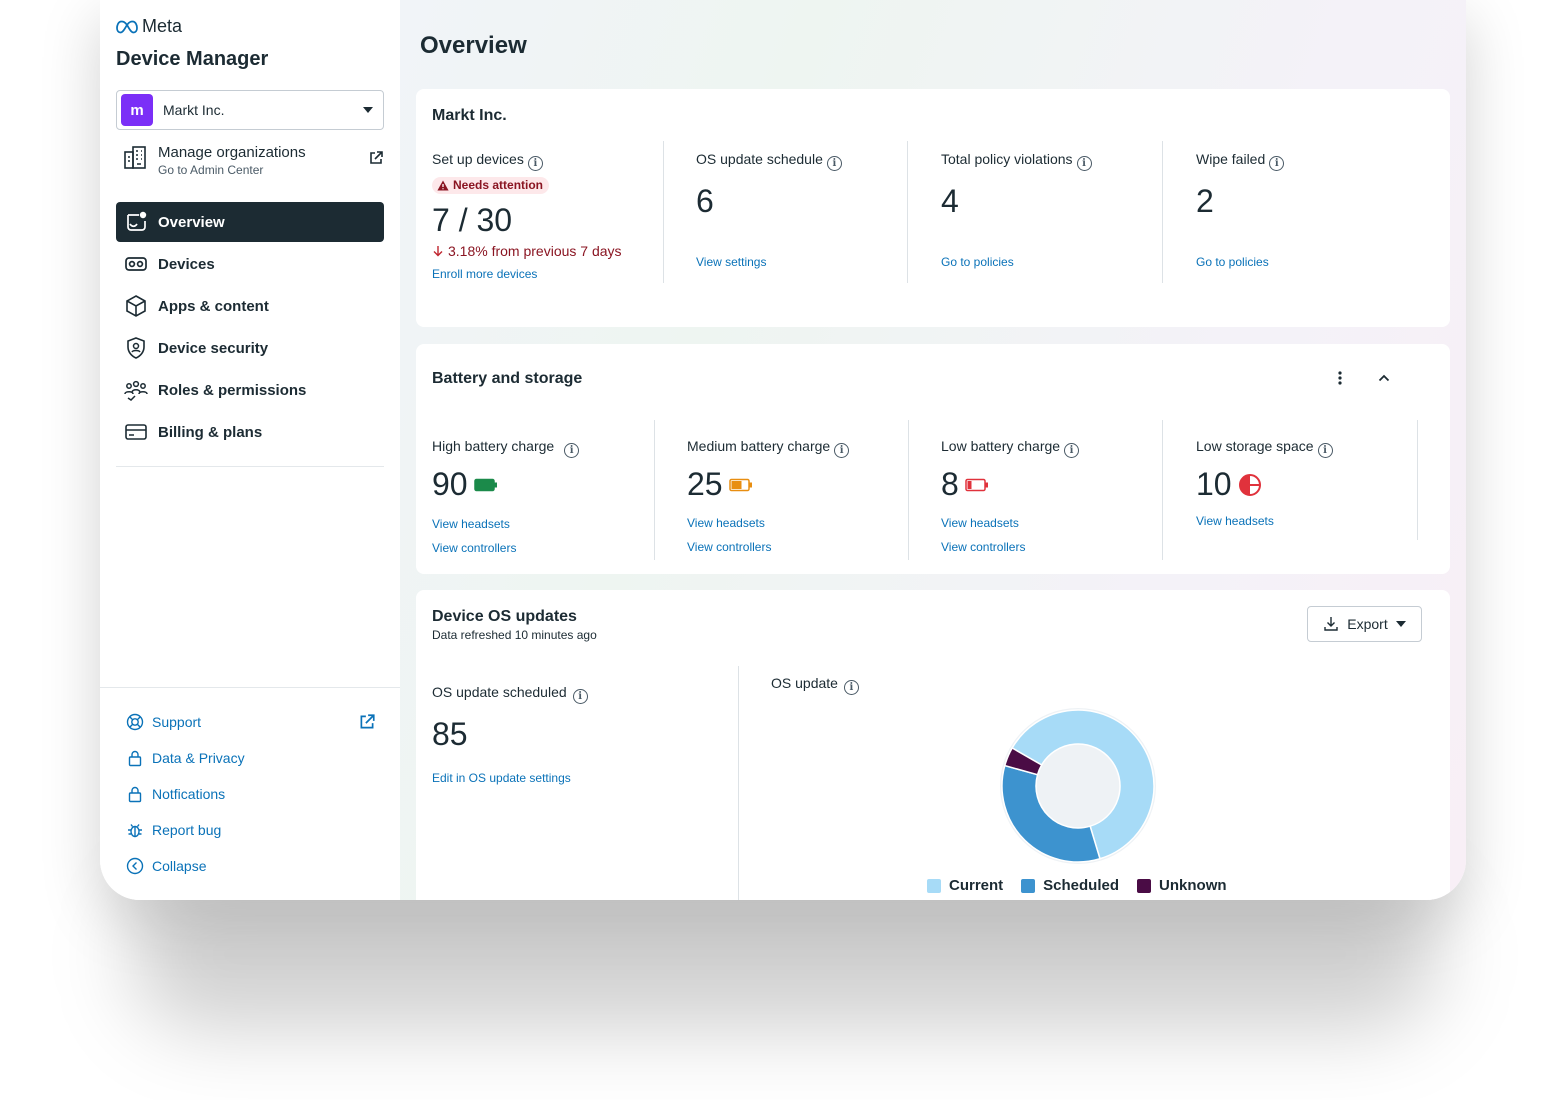 This screenshot has width=1566, height=1100. What do you see at coordinates (1081, 885) in the screenshot?
I see `legend-label: Scheduled` at bounding box center [1081, 885].